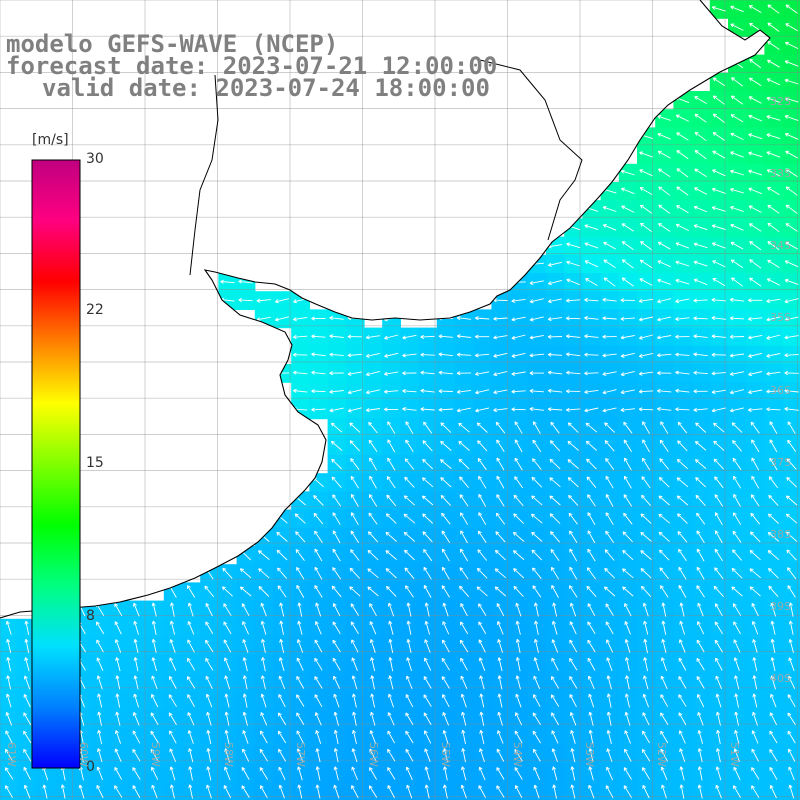 This screenshot has width=800, height=800. Describe the element at coordinates (95, 463) in the screenshot. I see `colorbar-tick: 15` at that location.